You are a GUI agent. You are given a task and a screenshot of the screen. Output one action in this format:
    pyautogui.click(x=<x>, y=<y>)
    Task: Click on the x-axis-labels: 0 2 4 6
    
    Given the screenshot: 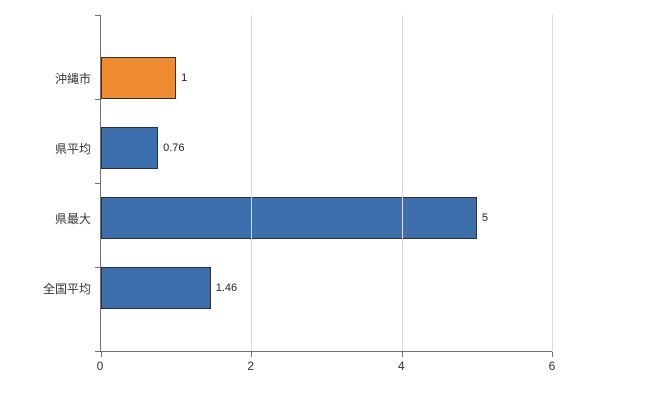 What is the action you would take?
    pyautogui.click(x=326, y=367)
    